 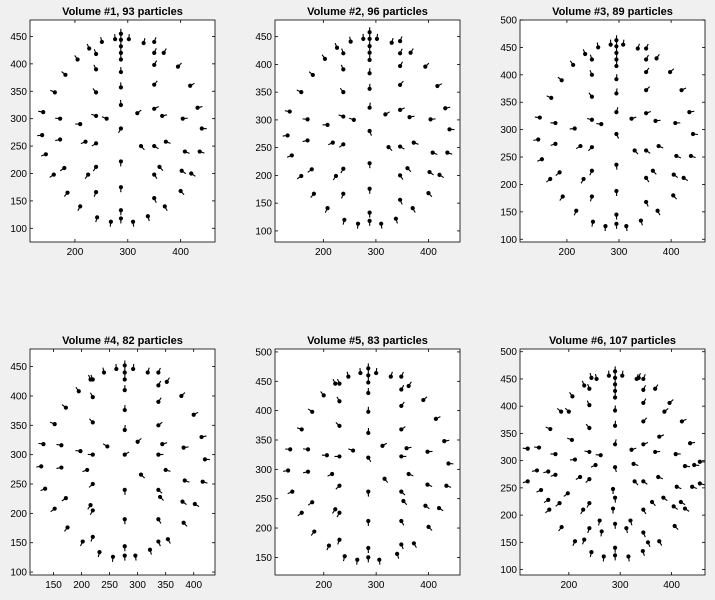 What do you see at coordinates (18, 119) in the screenshot?
I see `y-tick-label: 300` at bounding box center [18, 119].